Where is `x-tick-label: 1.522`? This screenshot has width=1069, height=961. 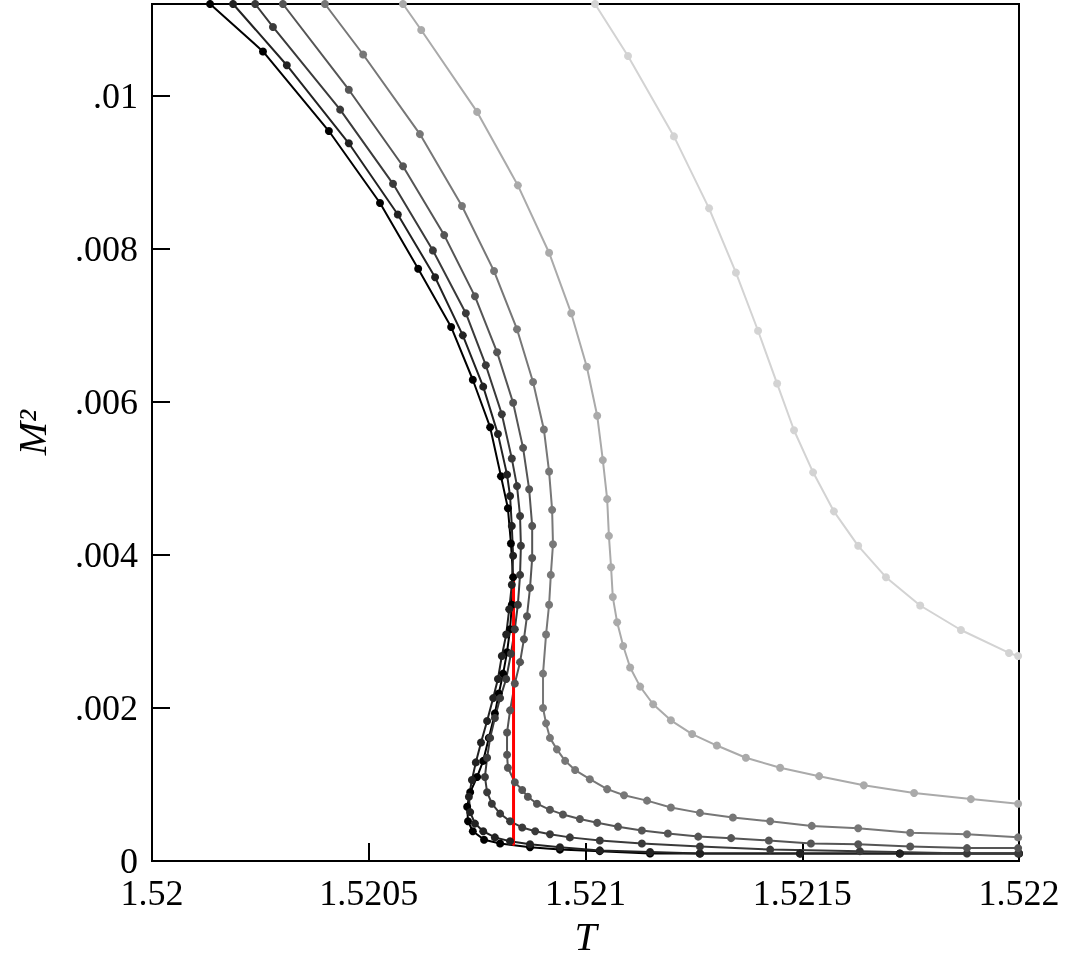
x-tick-label: 1.522 is located at coordinates (1019, 893).